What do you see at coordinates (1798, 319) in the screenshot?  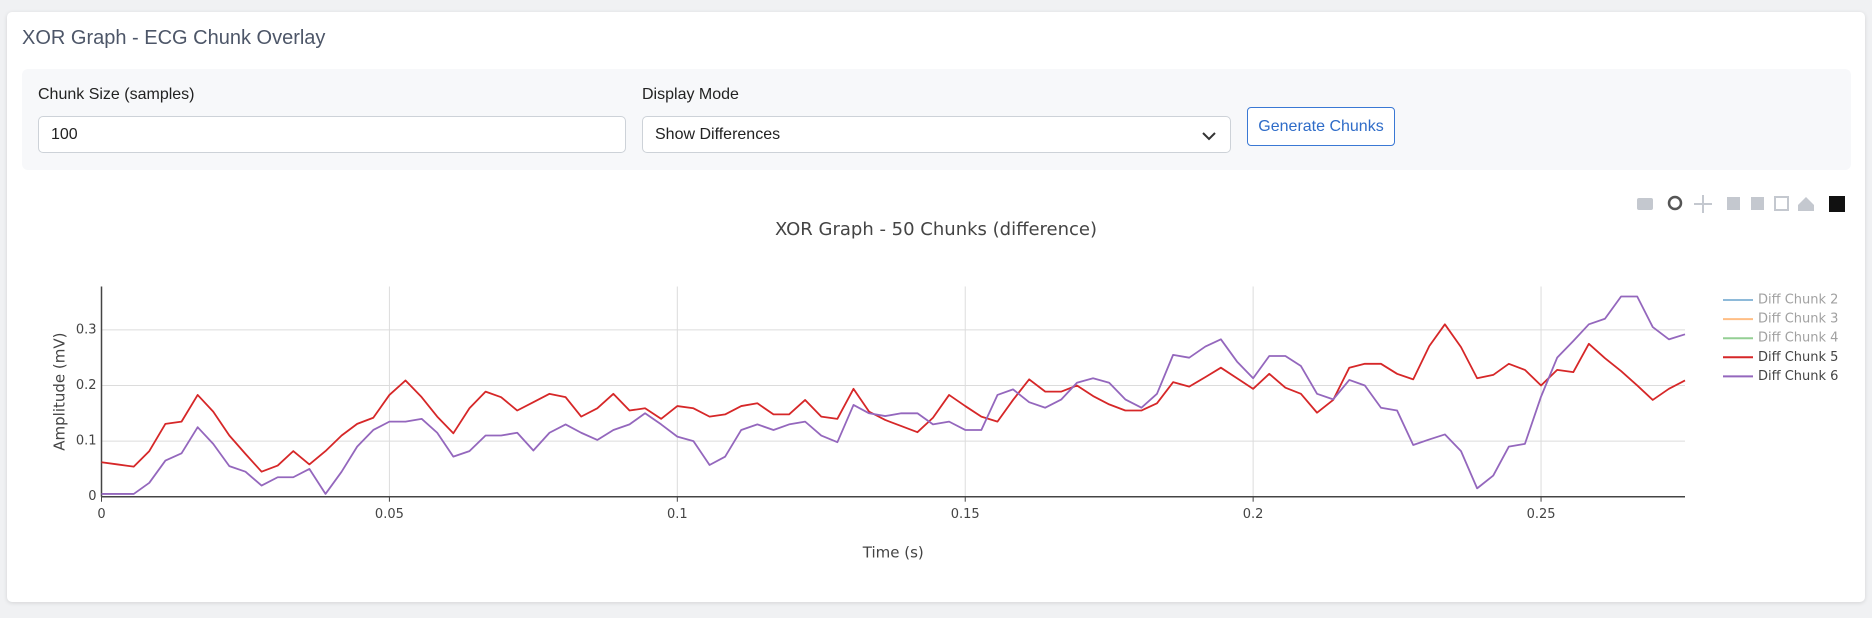 I see `legend-label: Diff Chunk 3` at bounding box center [1798, 319].